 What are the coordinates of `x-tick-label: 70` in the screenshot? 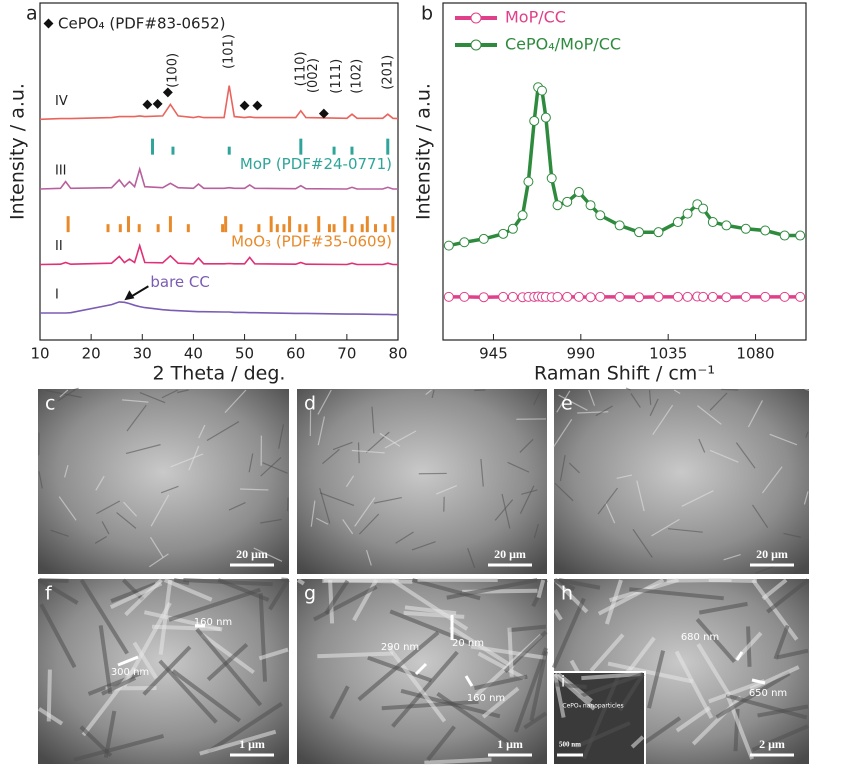 It's located at (346, 354).